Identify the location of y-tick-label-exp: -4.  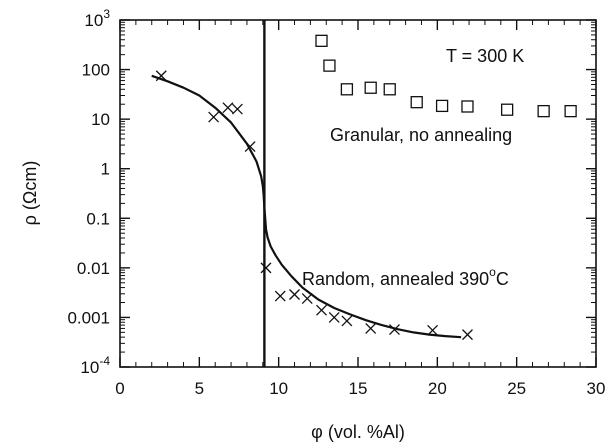
(104, 361).